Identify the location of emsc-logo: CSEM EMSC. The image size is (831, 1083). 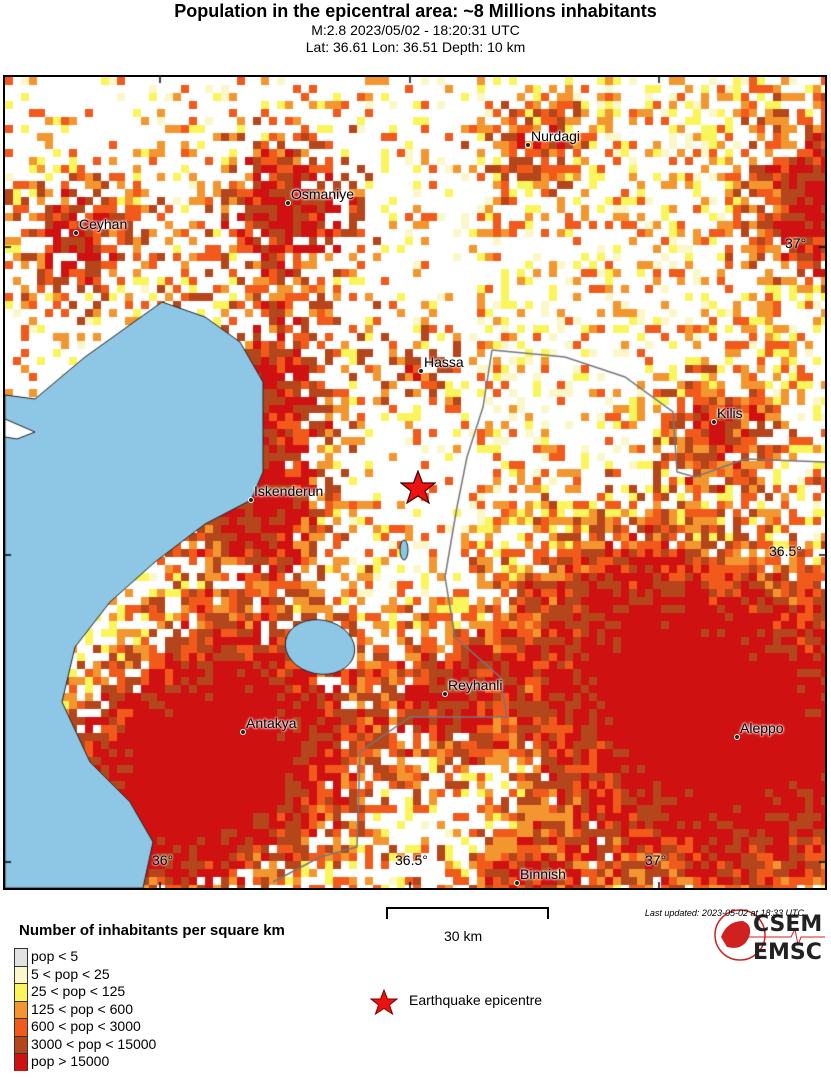
(769, 936).